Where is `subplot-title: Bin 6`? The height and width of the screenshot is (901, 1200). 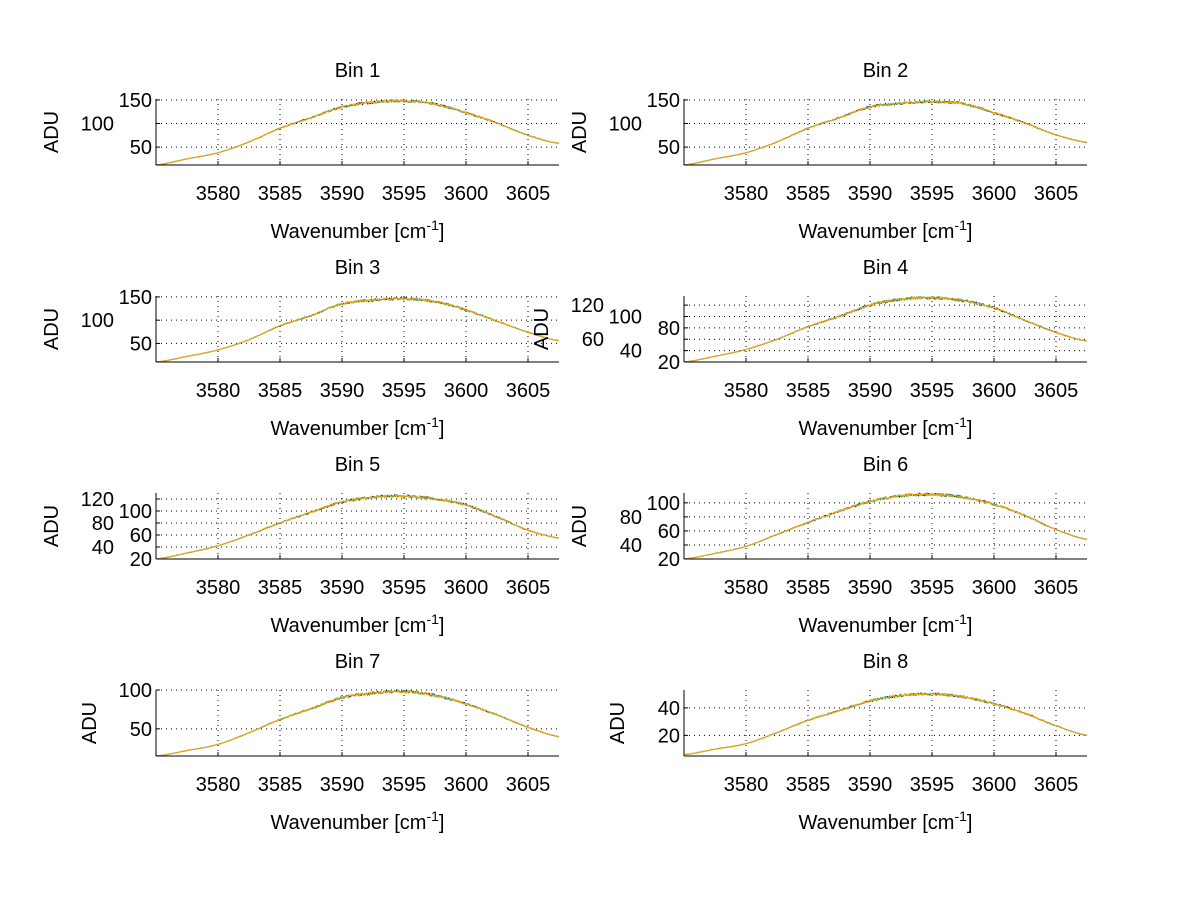 subplot-title: Bin 6 is located at coordinates (886, 465).